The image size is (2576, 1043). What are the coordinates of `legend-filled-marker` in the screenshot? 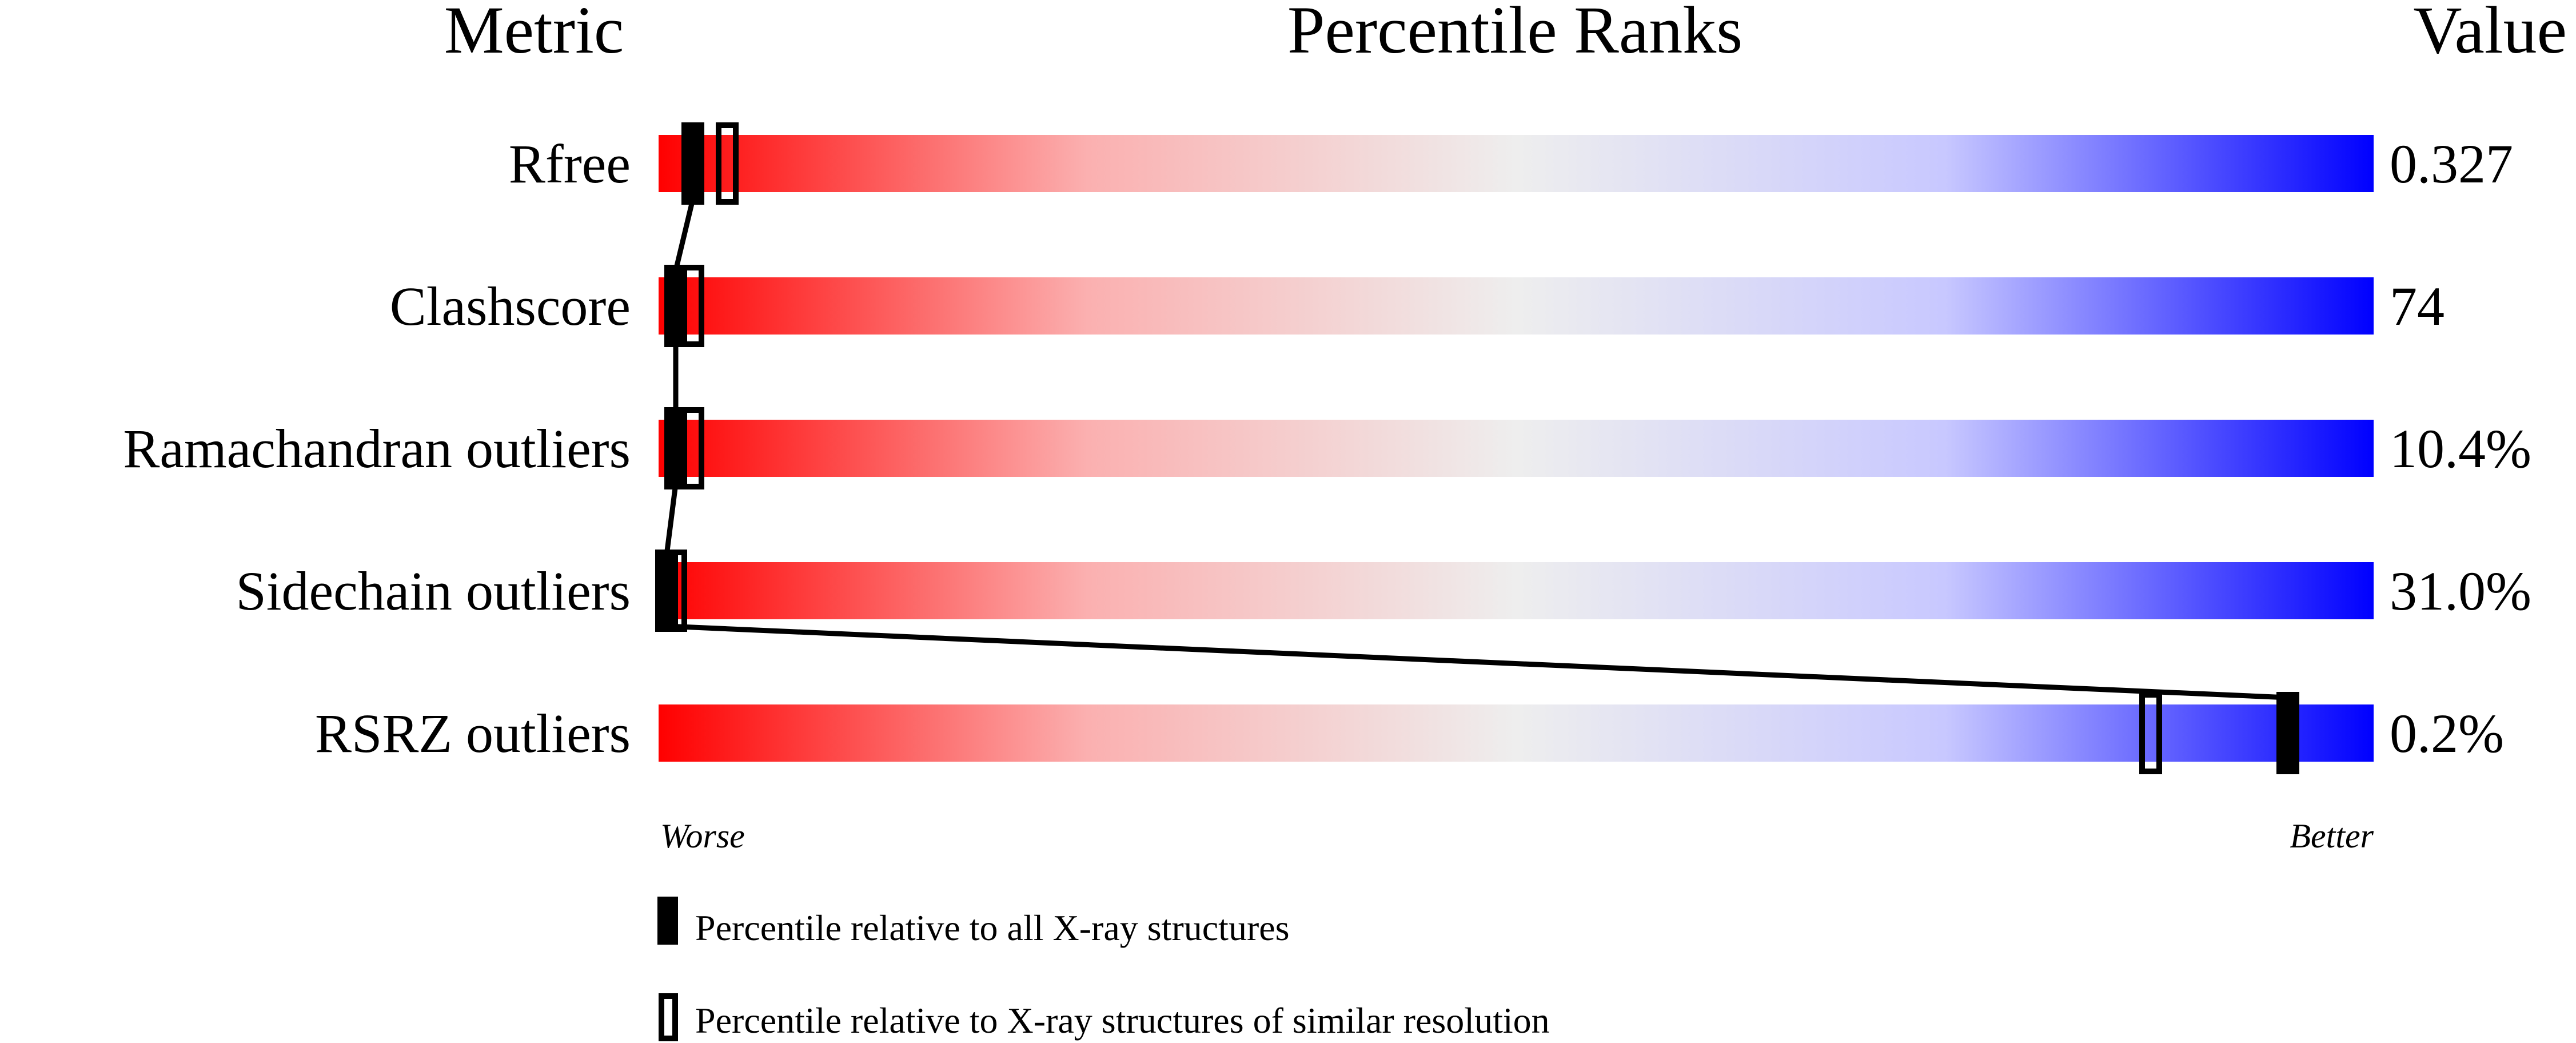 It's located at (667, 921).